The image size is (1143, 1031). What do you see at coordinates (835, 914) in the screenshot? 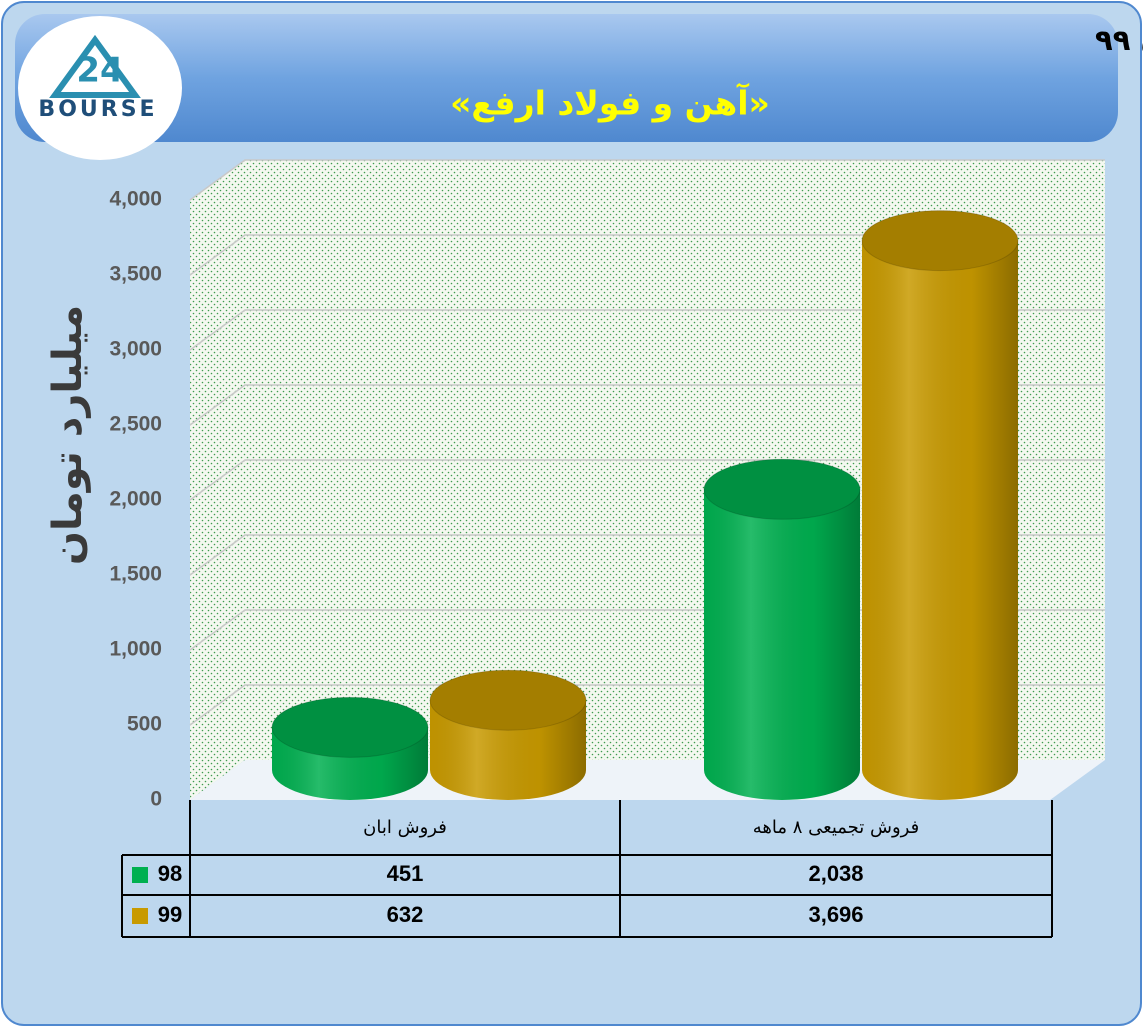
I see `value-label: 3,696` at bounding box center [835, 914].